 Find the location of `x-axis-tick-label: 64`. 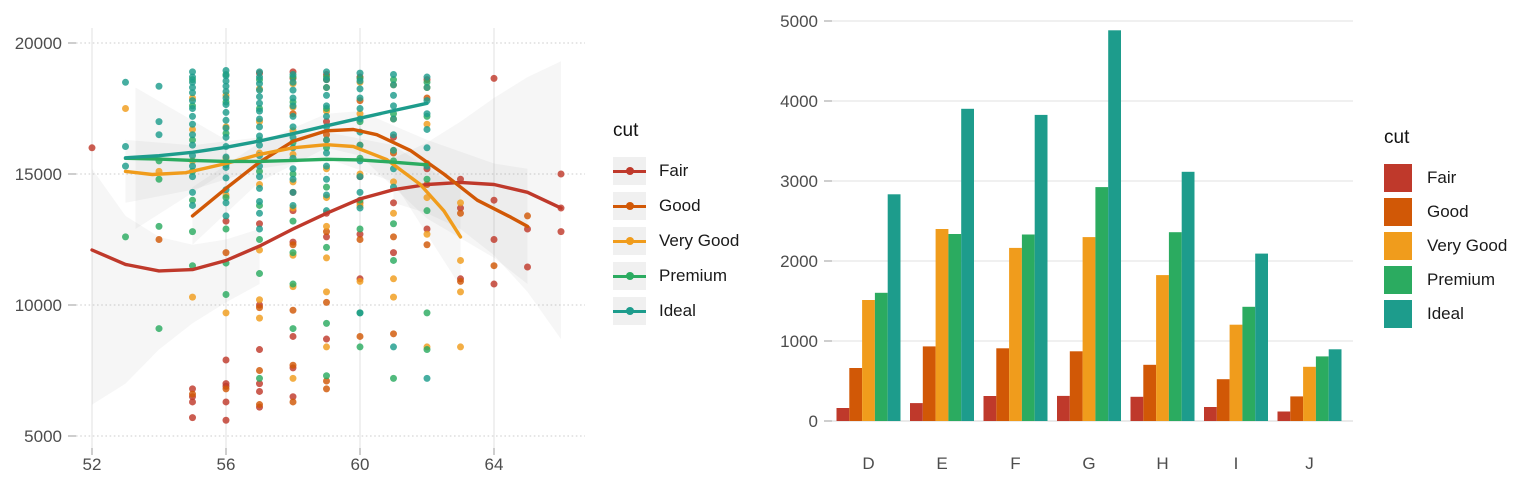

x-axis-tick-label: 64 is located at coordinates (494, 464).